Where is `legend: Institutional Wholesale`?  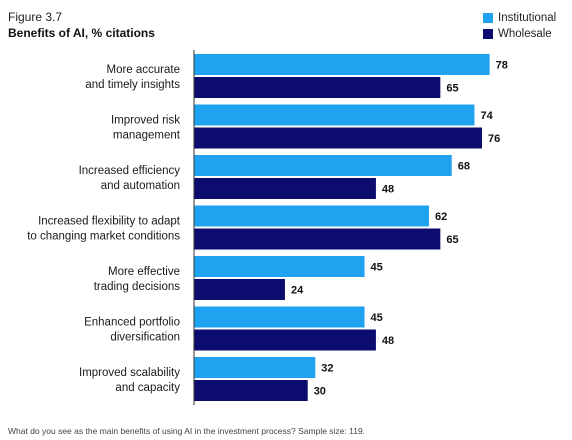
legend: Institutional Wholesale is located at coordinates (519, 26).